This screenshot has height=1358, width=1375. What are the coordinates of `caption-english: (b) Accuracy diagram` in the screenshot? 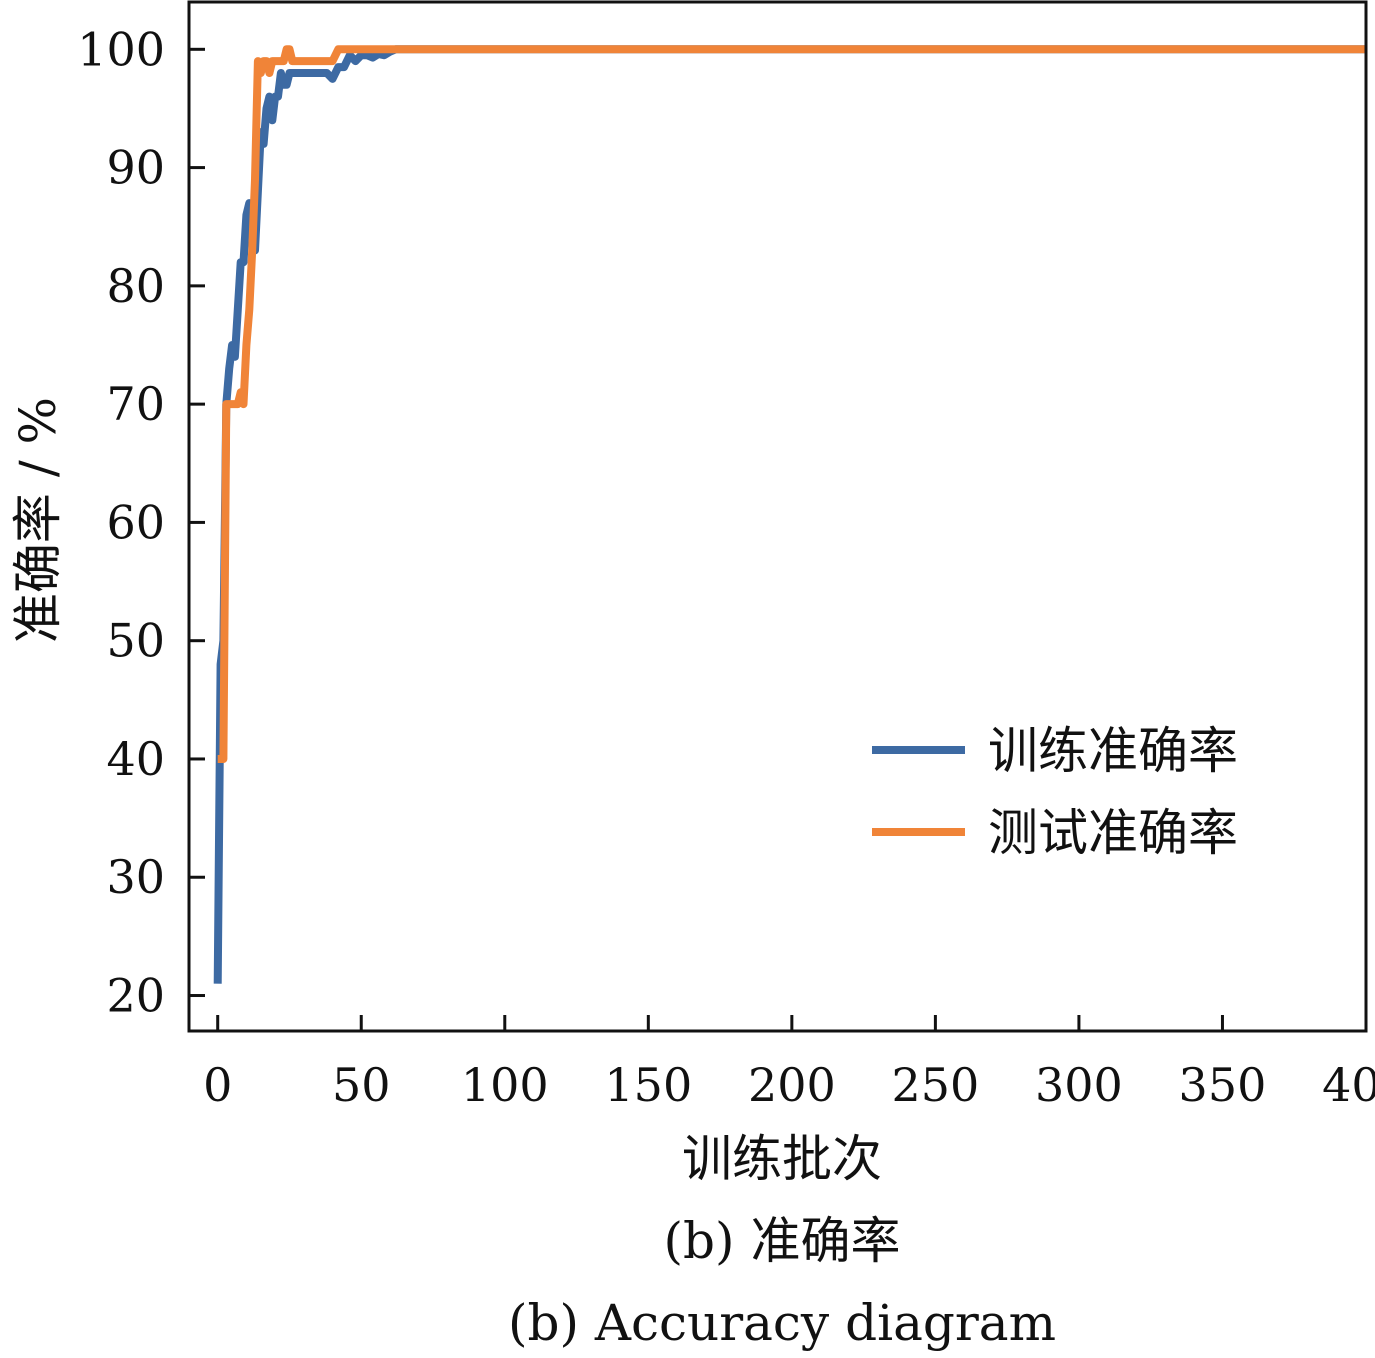 It's located at (782, 1323).